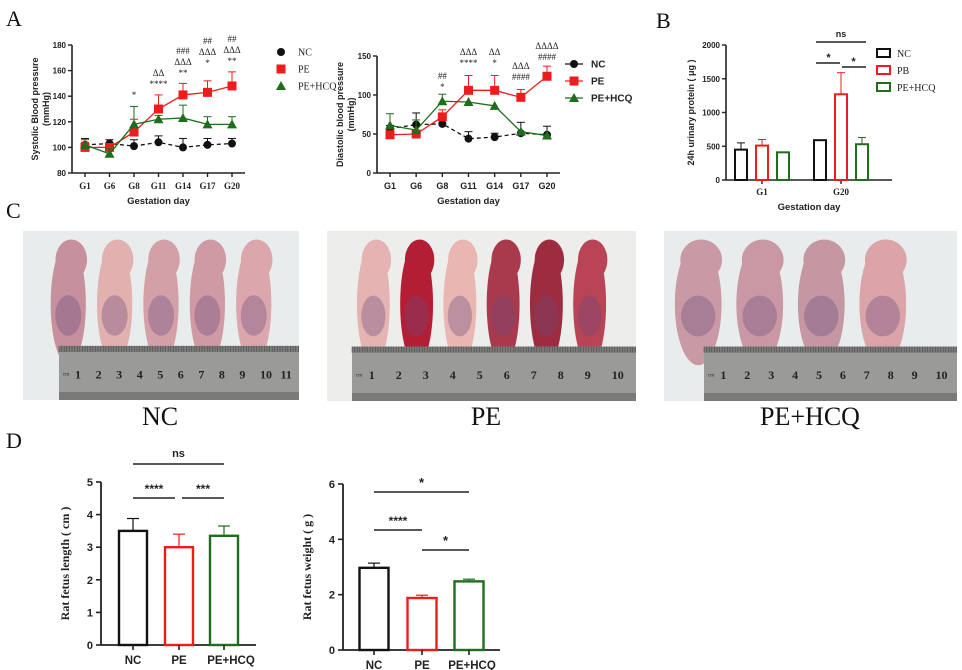  I want to click on legend-label: PE, so click(304, 70).